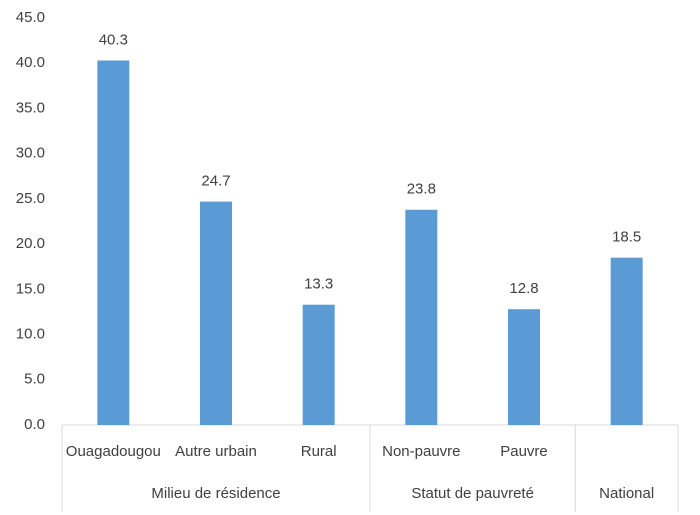  Describe the element at coordinates (421, 451) in the screenshot. I see `x-tick-label: Non-pauvre` at that location.